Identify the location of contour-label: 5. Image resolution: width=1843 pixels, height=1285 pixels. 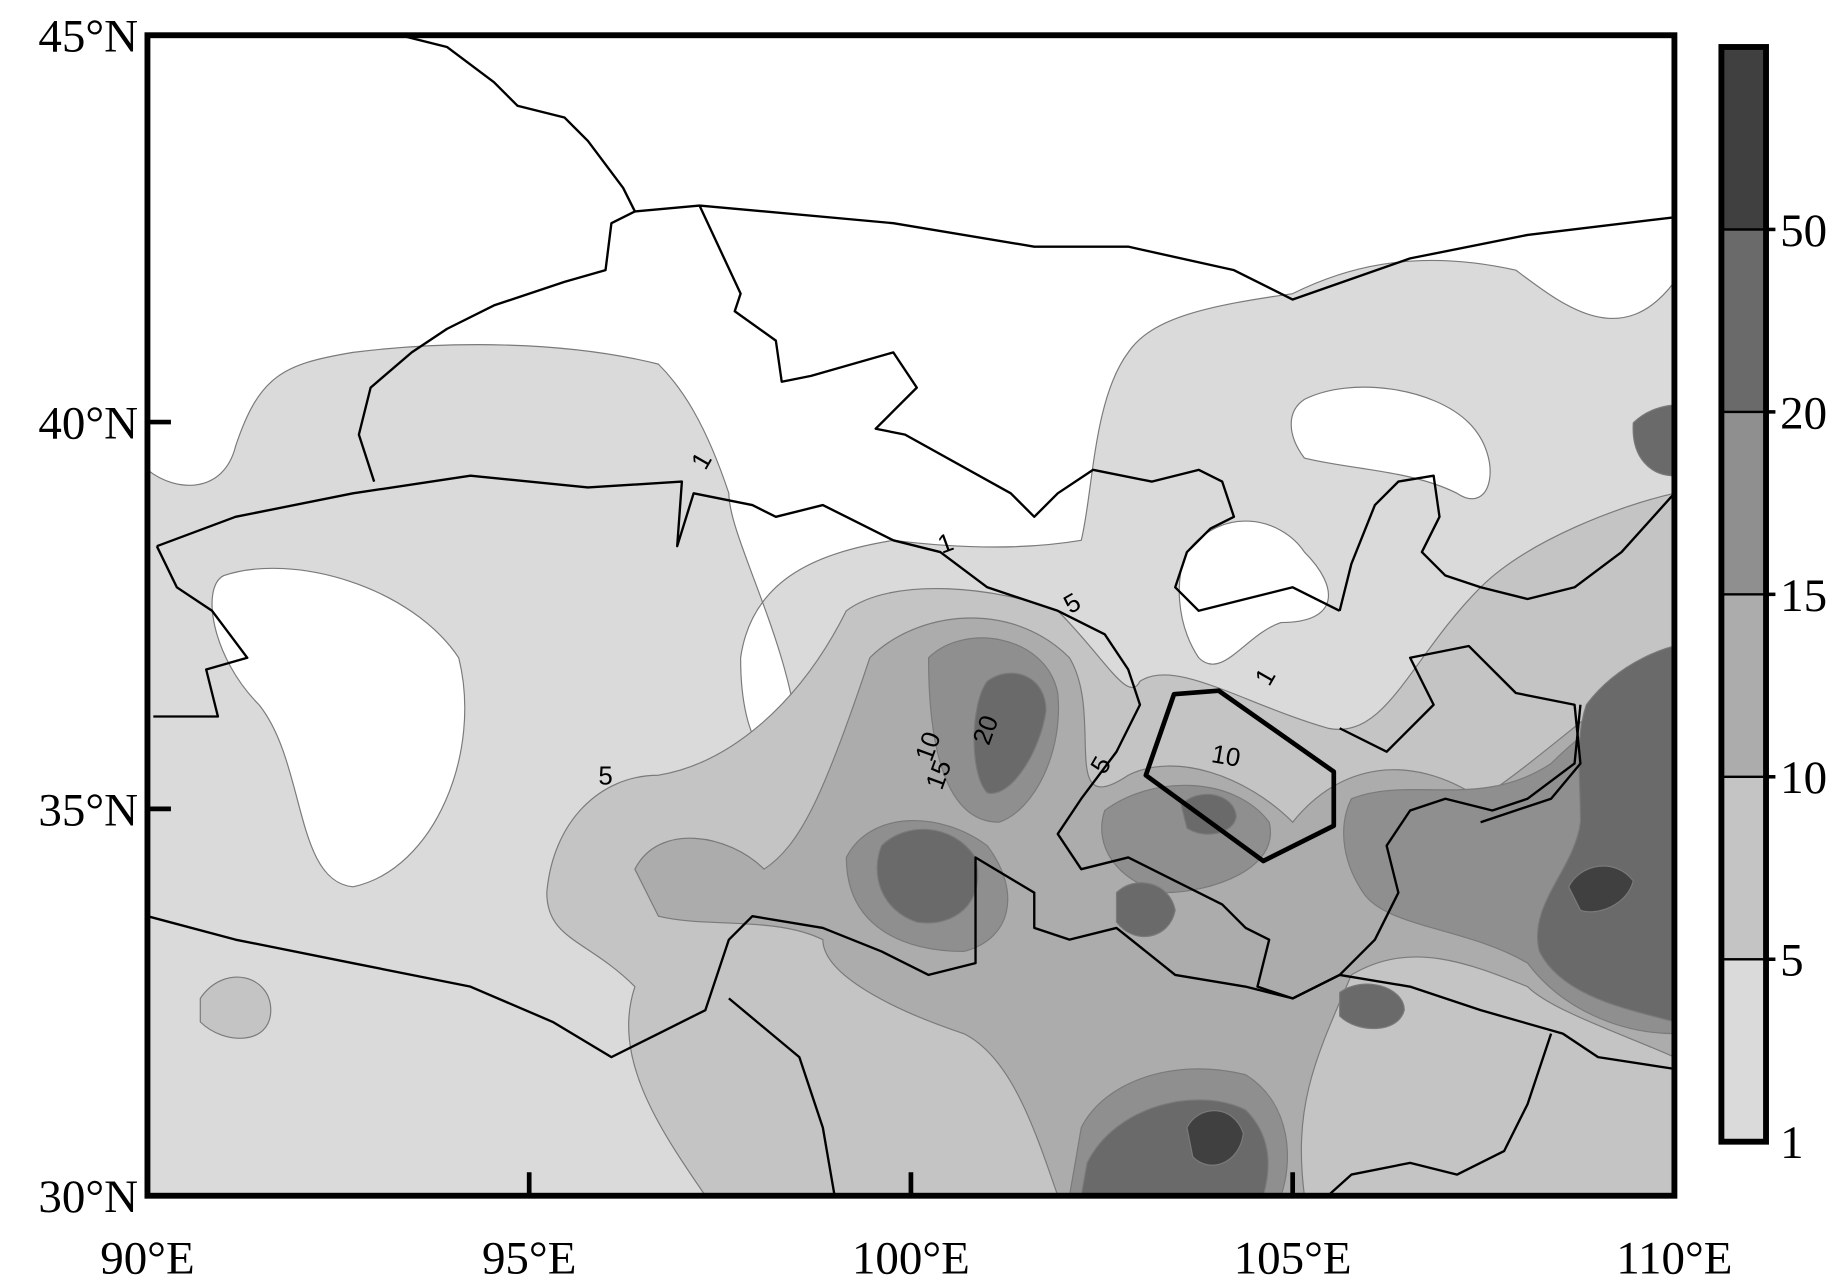
(605, 776).